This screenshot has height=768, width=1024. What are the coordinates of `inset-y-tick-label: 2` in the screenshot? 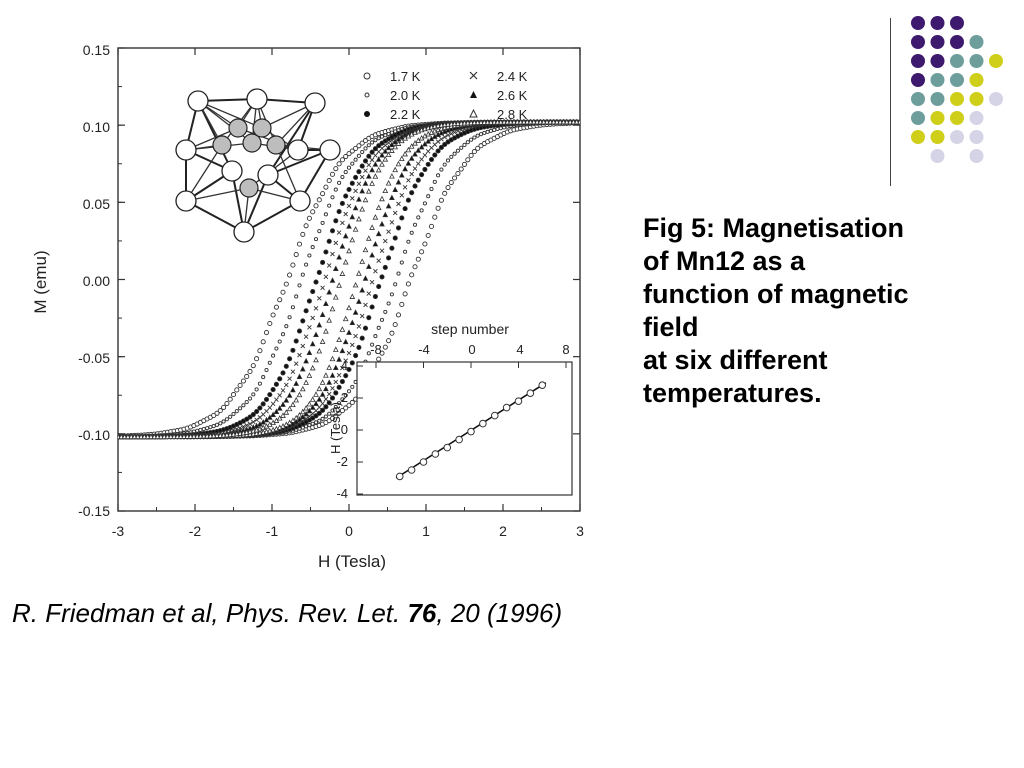 It's located at (344, 397).